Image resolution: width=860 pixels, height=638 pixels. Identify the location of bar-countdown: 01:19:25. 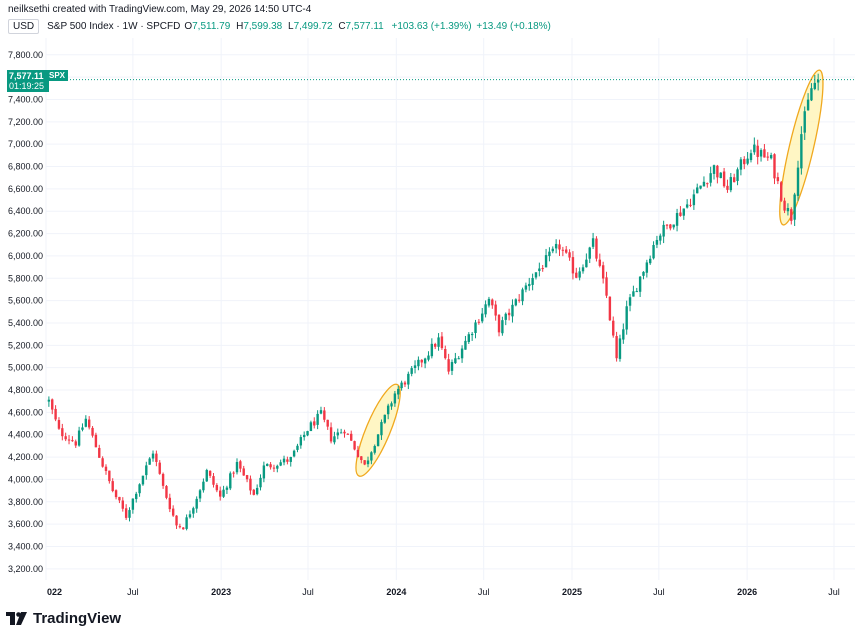
(27, 86).